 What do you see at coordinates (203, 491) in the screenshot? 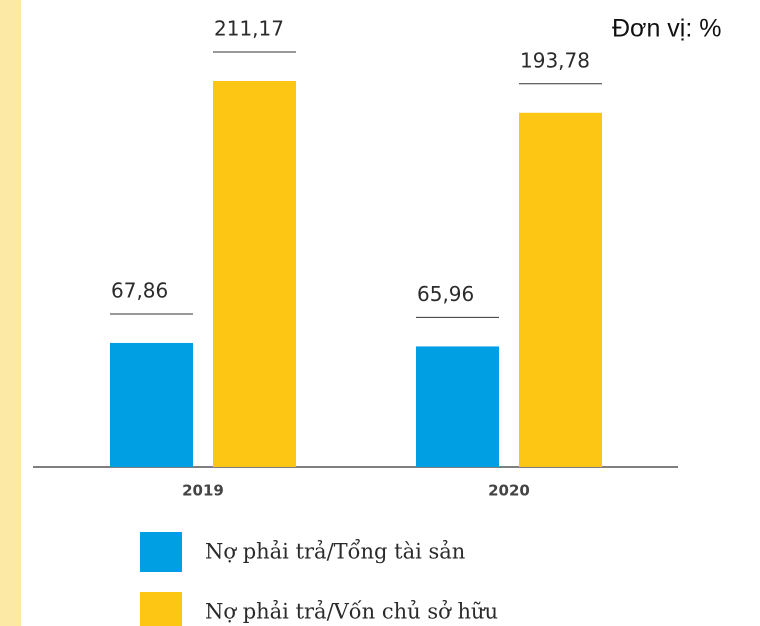
I see `x-tick-label: 2019` at bounding box center [203, 491].